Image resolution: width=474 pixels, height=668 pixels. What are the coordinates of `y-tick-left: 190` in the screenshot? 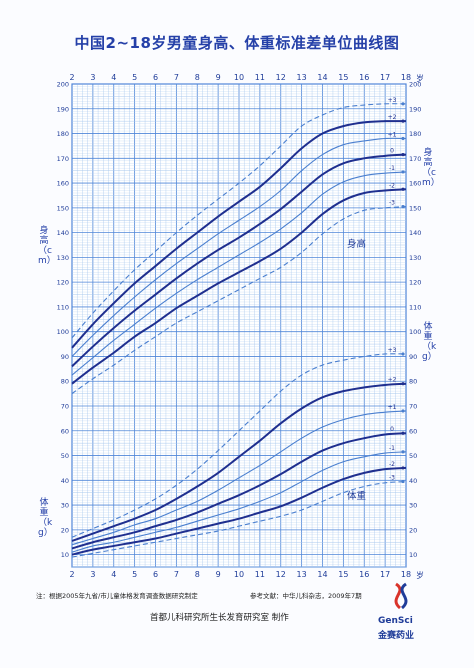 It's located at (63, 109).